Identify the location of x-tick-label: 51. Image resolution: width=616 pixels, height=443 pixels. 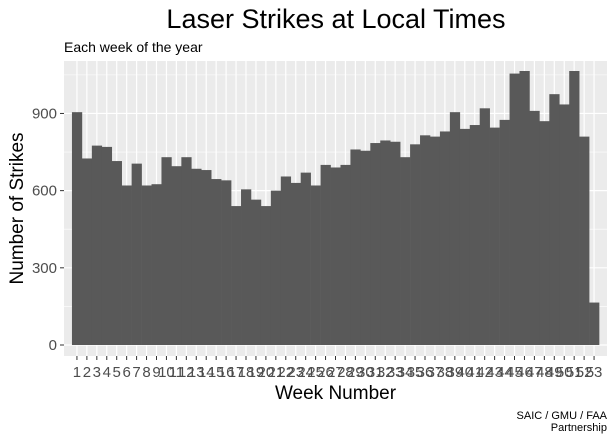
(574, 372).